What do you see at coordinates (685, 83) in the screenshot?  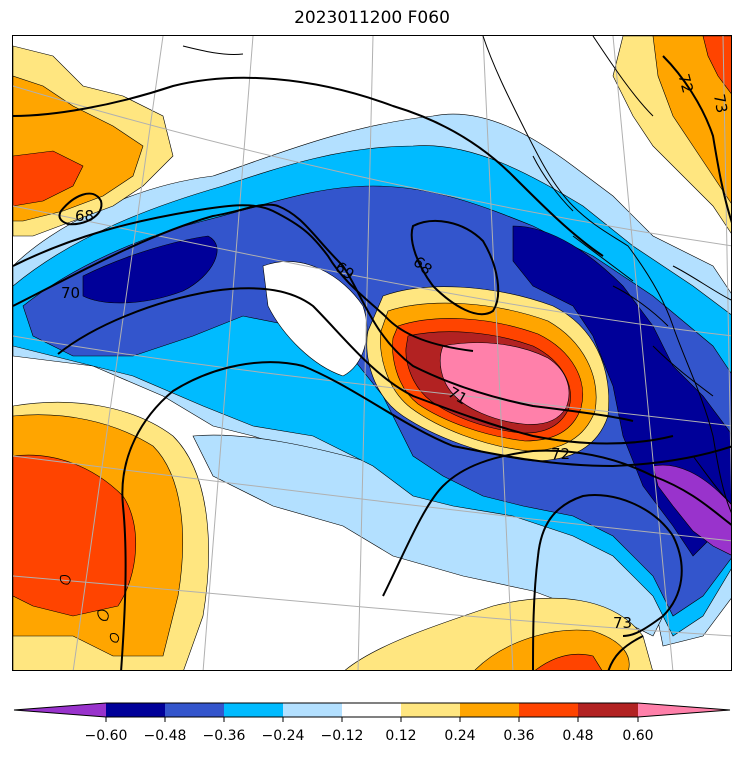 I see `contour-label-72-ne: 72` at bounding box center [685, 83].